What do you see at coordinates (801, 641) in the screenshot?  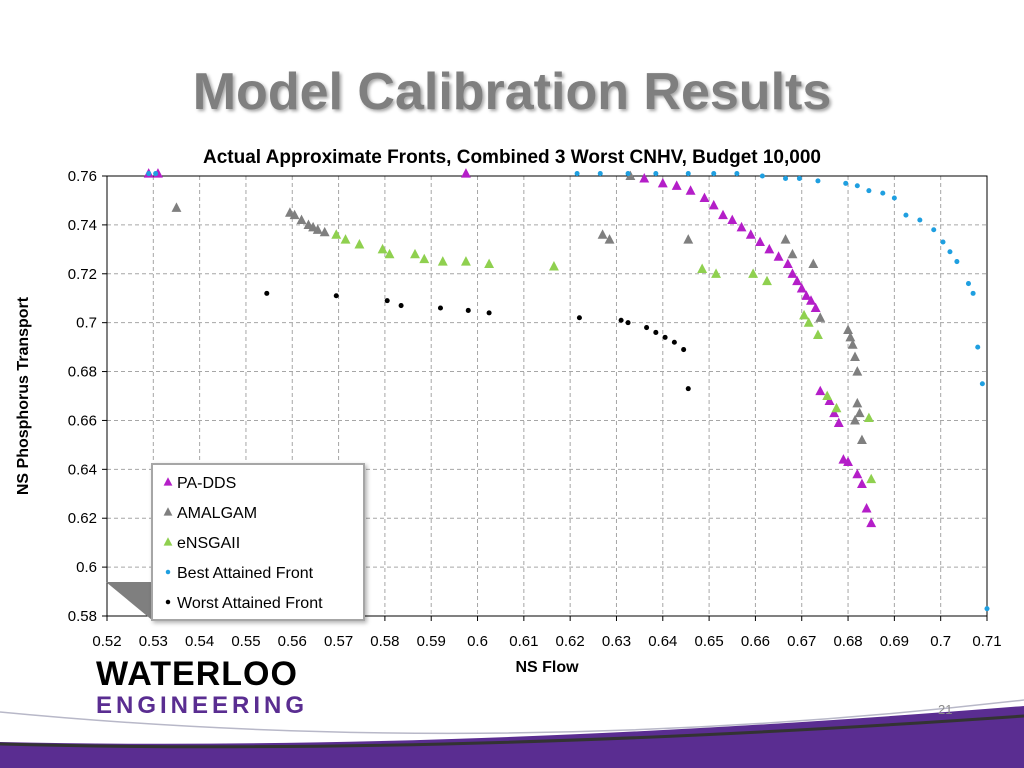 I see `x-tick-label: 0.67` at bounding box center [801, 641].